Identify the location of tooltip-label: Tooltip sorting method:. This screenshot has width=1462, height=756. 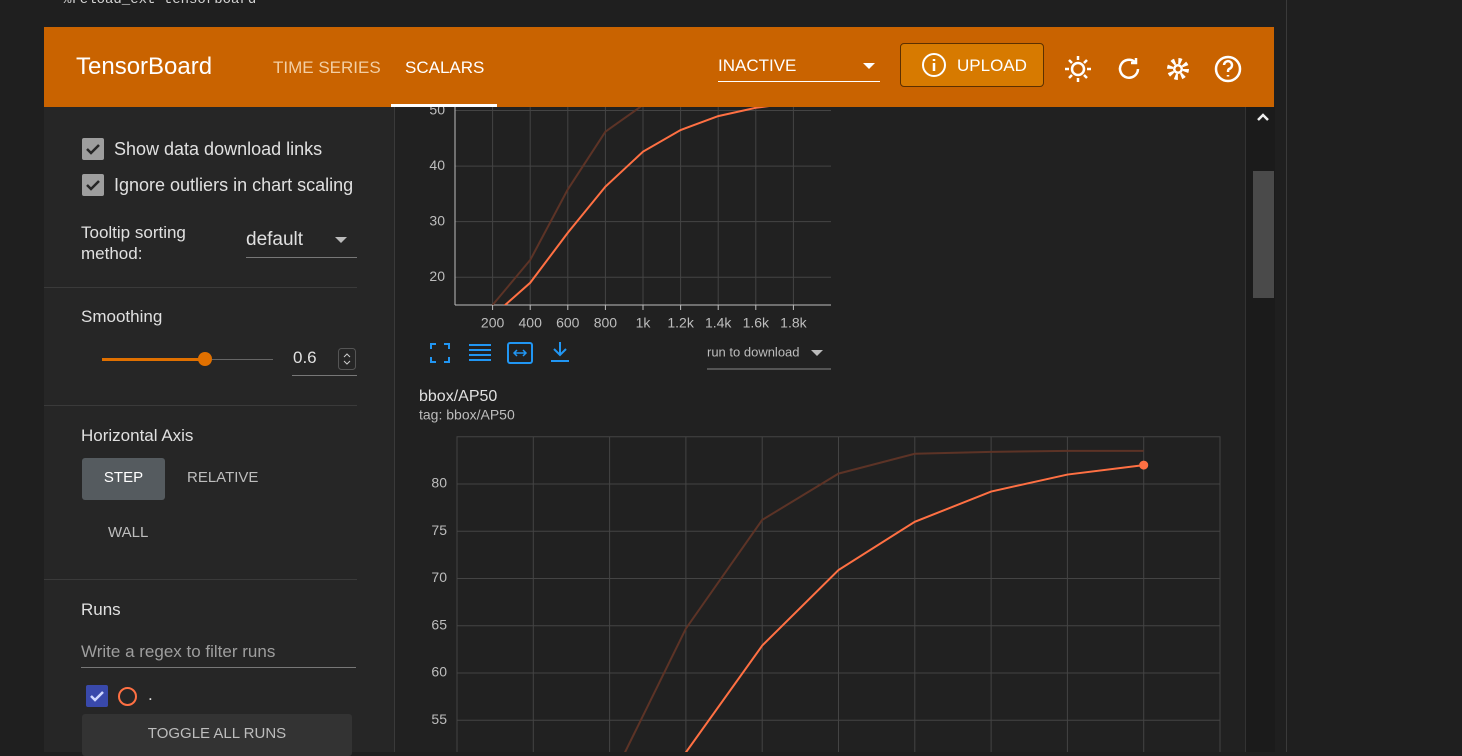
(133, 243).